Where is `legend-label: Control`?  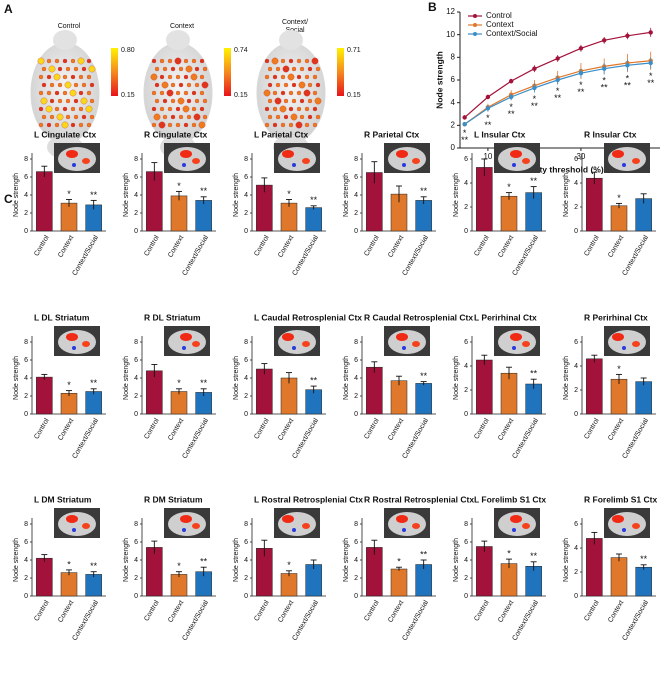 legend-label: Control is located at coordinates (499, 15).